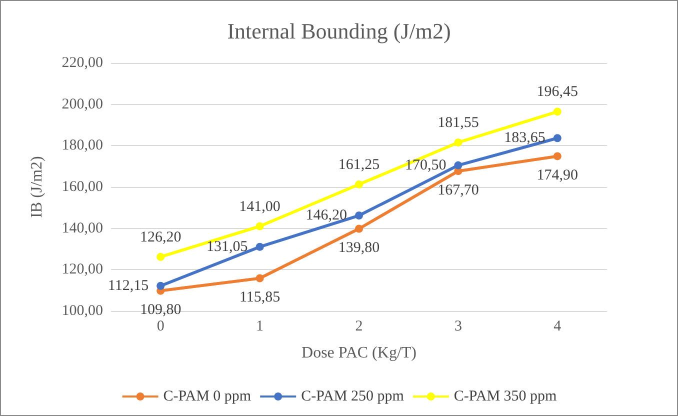 The height and width of the screenshot is (416, 678). What do you see at coordinates (458, 122) in the screenshot?
I see `data-label: 181,55` at bounding box center [458, 122].